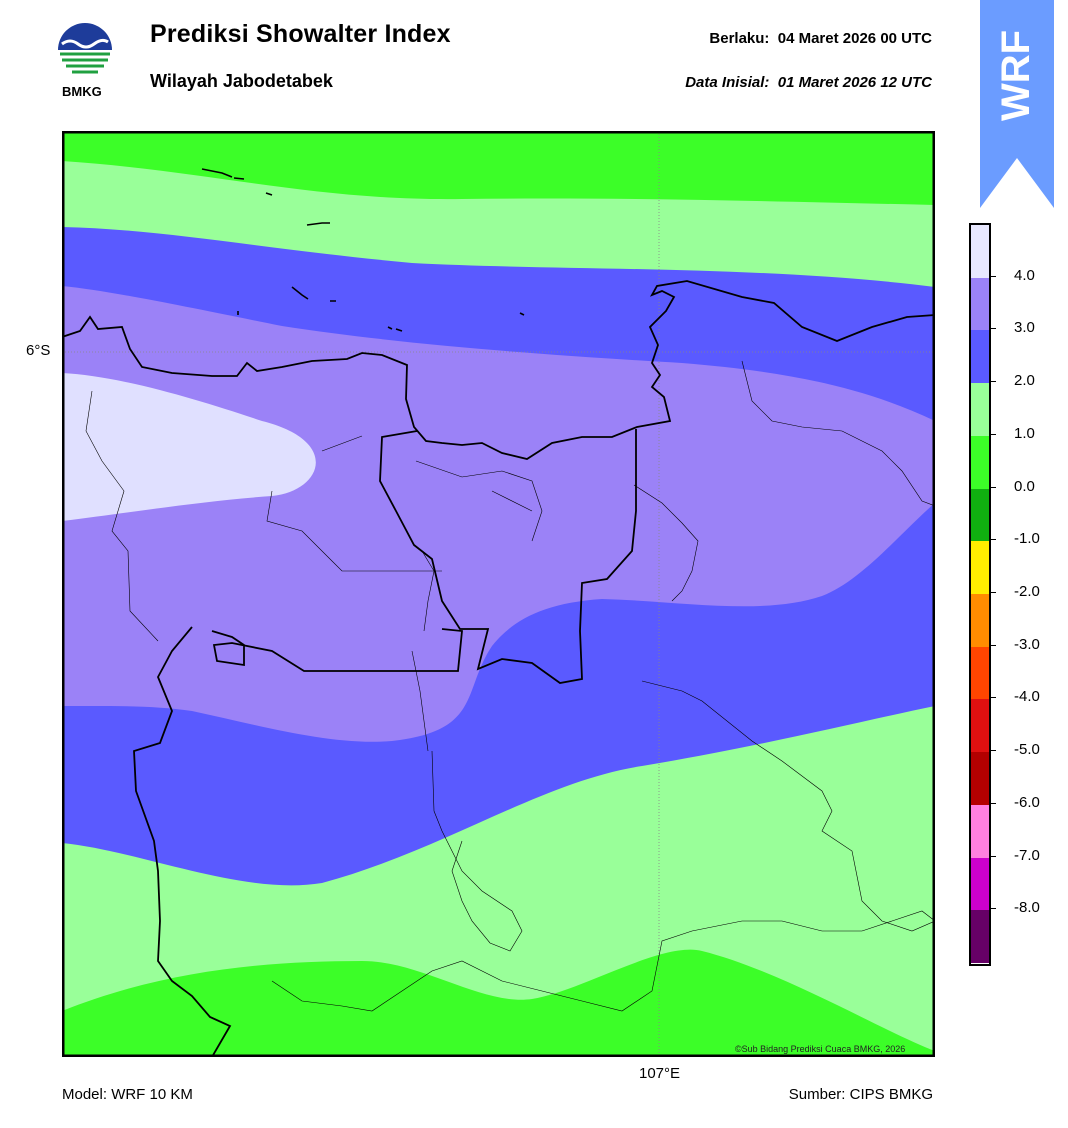 This screenshot has height=1128, width=1068. I want to click on bmkg-logo, so click(85, 53).